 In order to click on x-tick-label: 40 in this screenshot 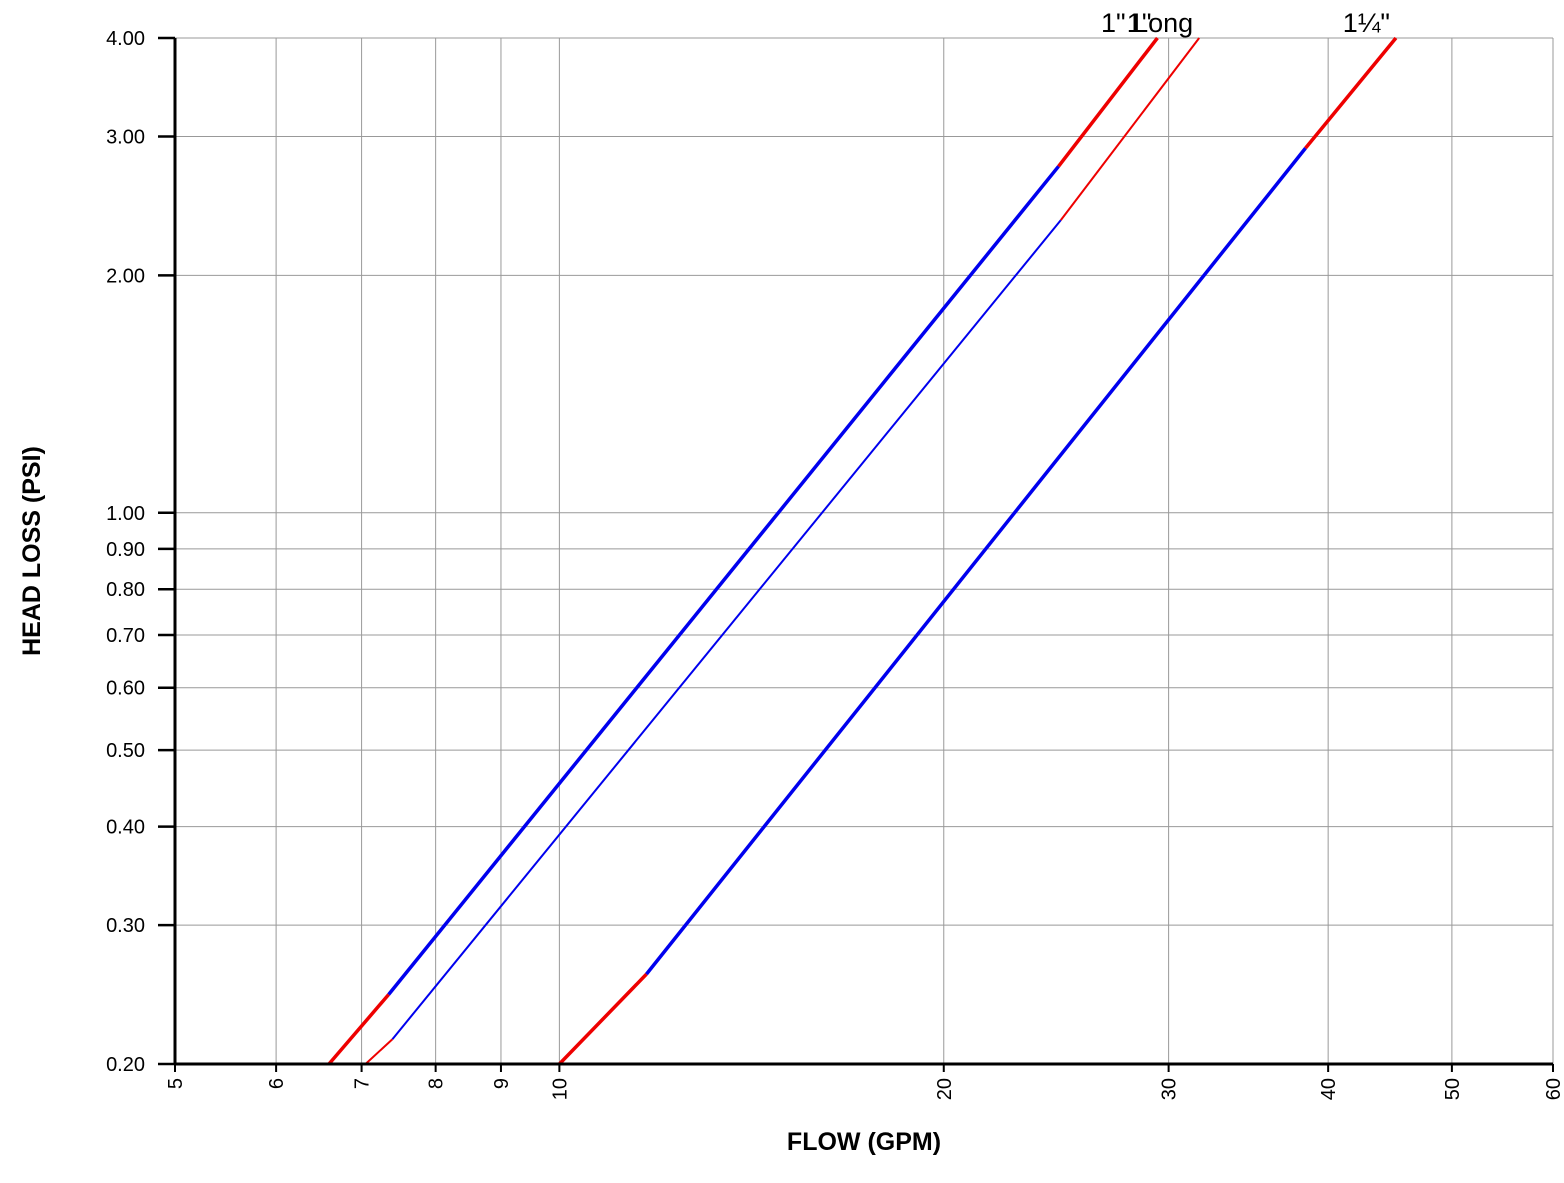, I will do `click(1329, 1089)`.